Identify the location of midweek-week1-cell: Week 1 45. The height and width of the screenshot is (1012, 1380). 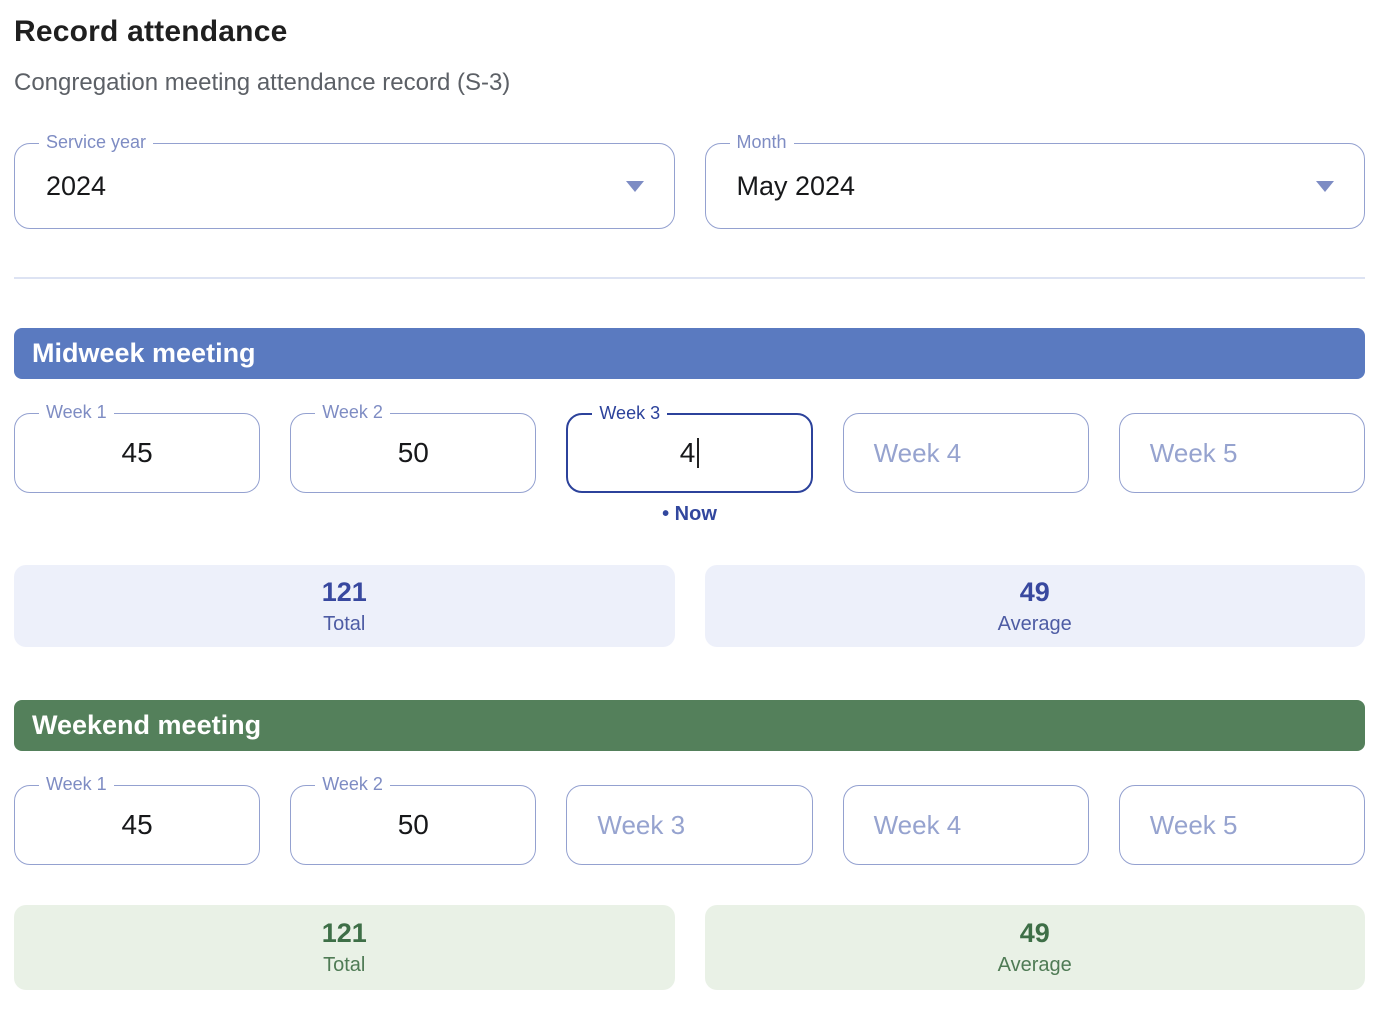
(137, 447).